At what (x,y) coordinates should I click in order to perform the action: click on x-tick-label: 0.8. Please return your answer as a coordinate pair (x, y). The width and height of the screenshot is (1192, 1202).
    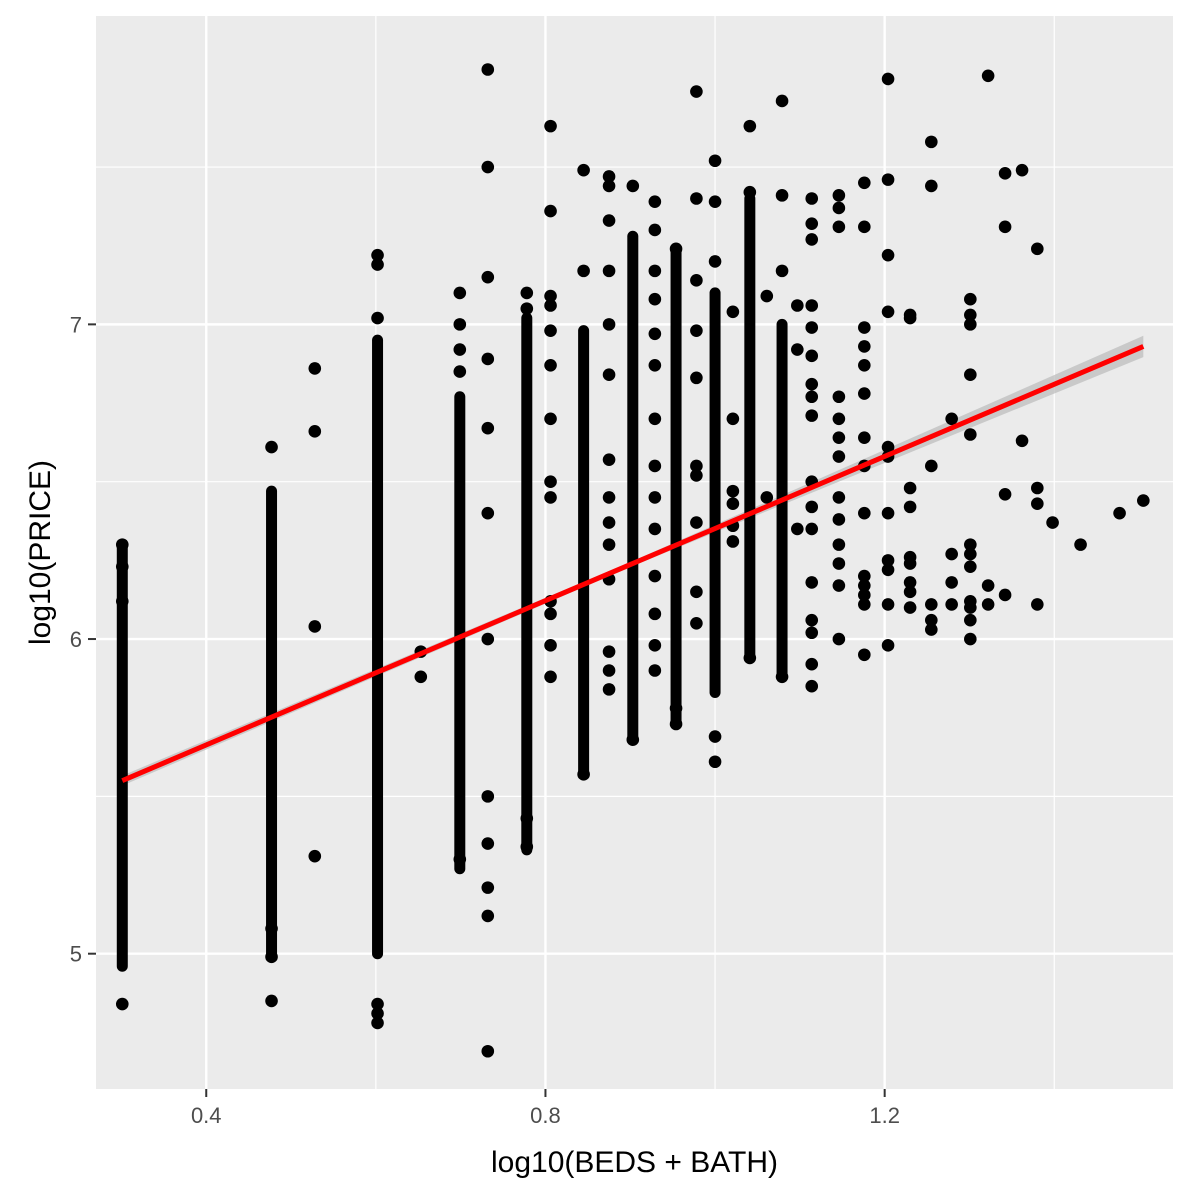
    Looking at the image, I should click on (545, 1115).